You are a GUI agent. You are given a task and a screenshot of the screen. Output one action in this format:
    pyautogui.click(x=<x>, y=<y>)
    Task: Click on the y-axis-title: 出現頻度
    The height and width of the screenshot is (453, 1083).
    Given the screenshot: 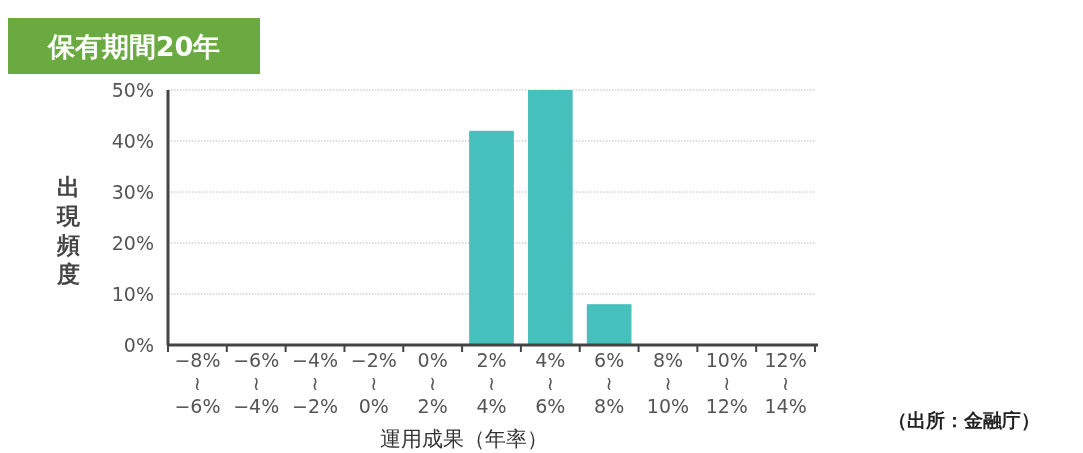 What is the action you would take?
    pyautogui.click(x=68, y=230)
    